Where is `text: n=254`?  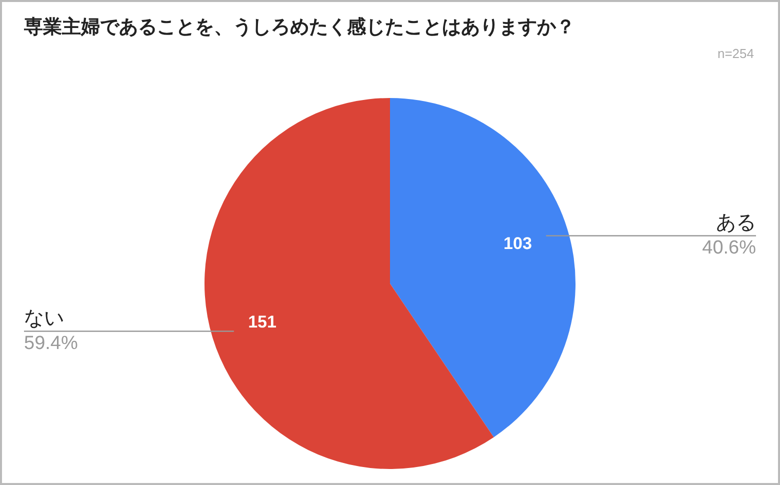 text: n=254 is located at coordinates (735, 53).